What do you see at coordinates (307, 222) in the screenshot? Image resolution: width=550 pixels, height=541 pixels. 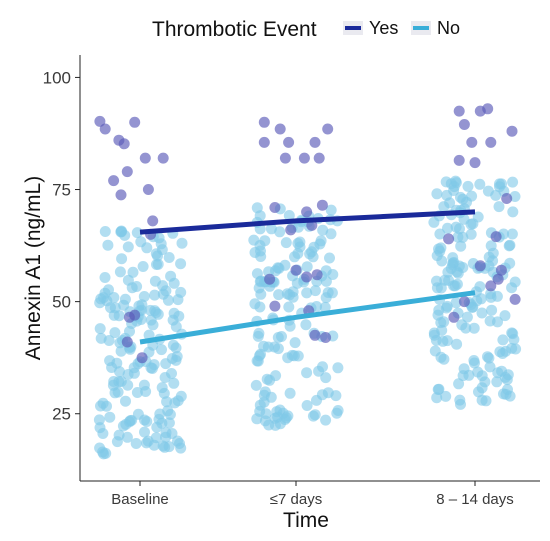 I see `trend-line-yes` at bounding box center [307, 222].